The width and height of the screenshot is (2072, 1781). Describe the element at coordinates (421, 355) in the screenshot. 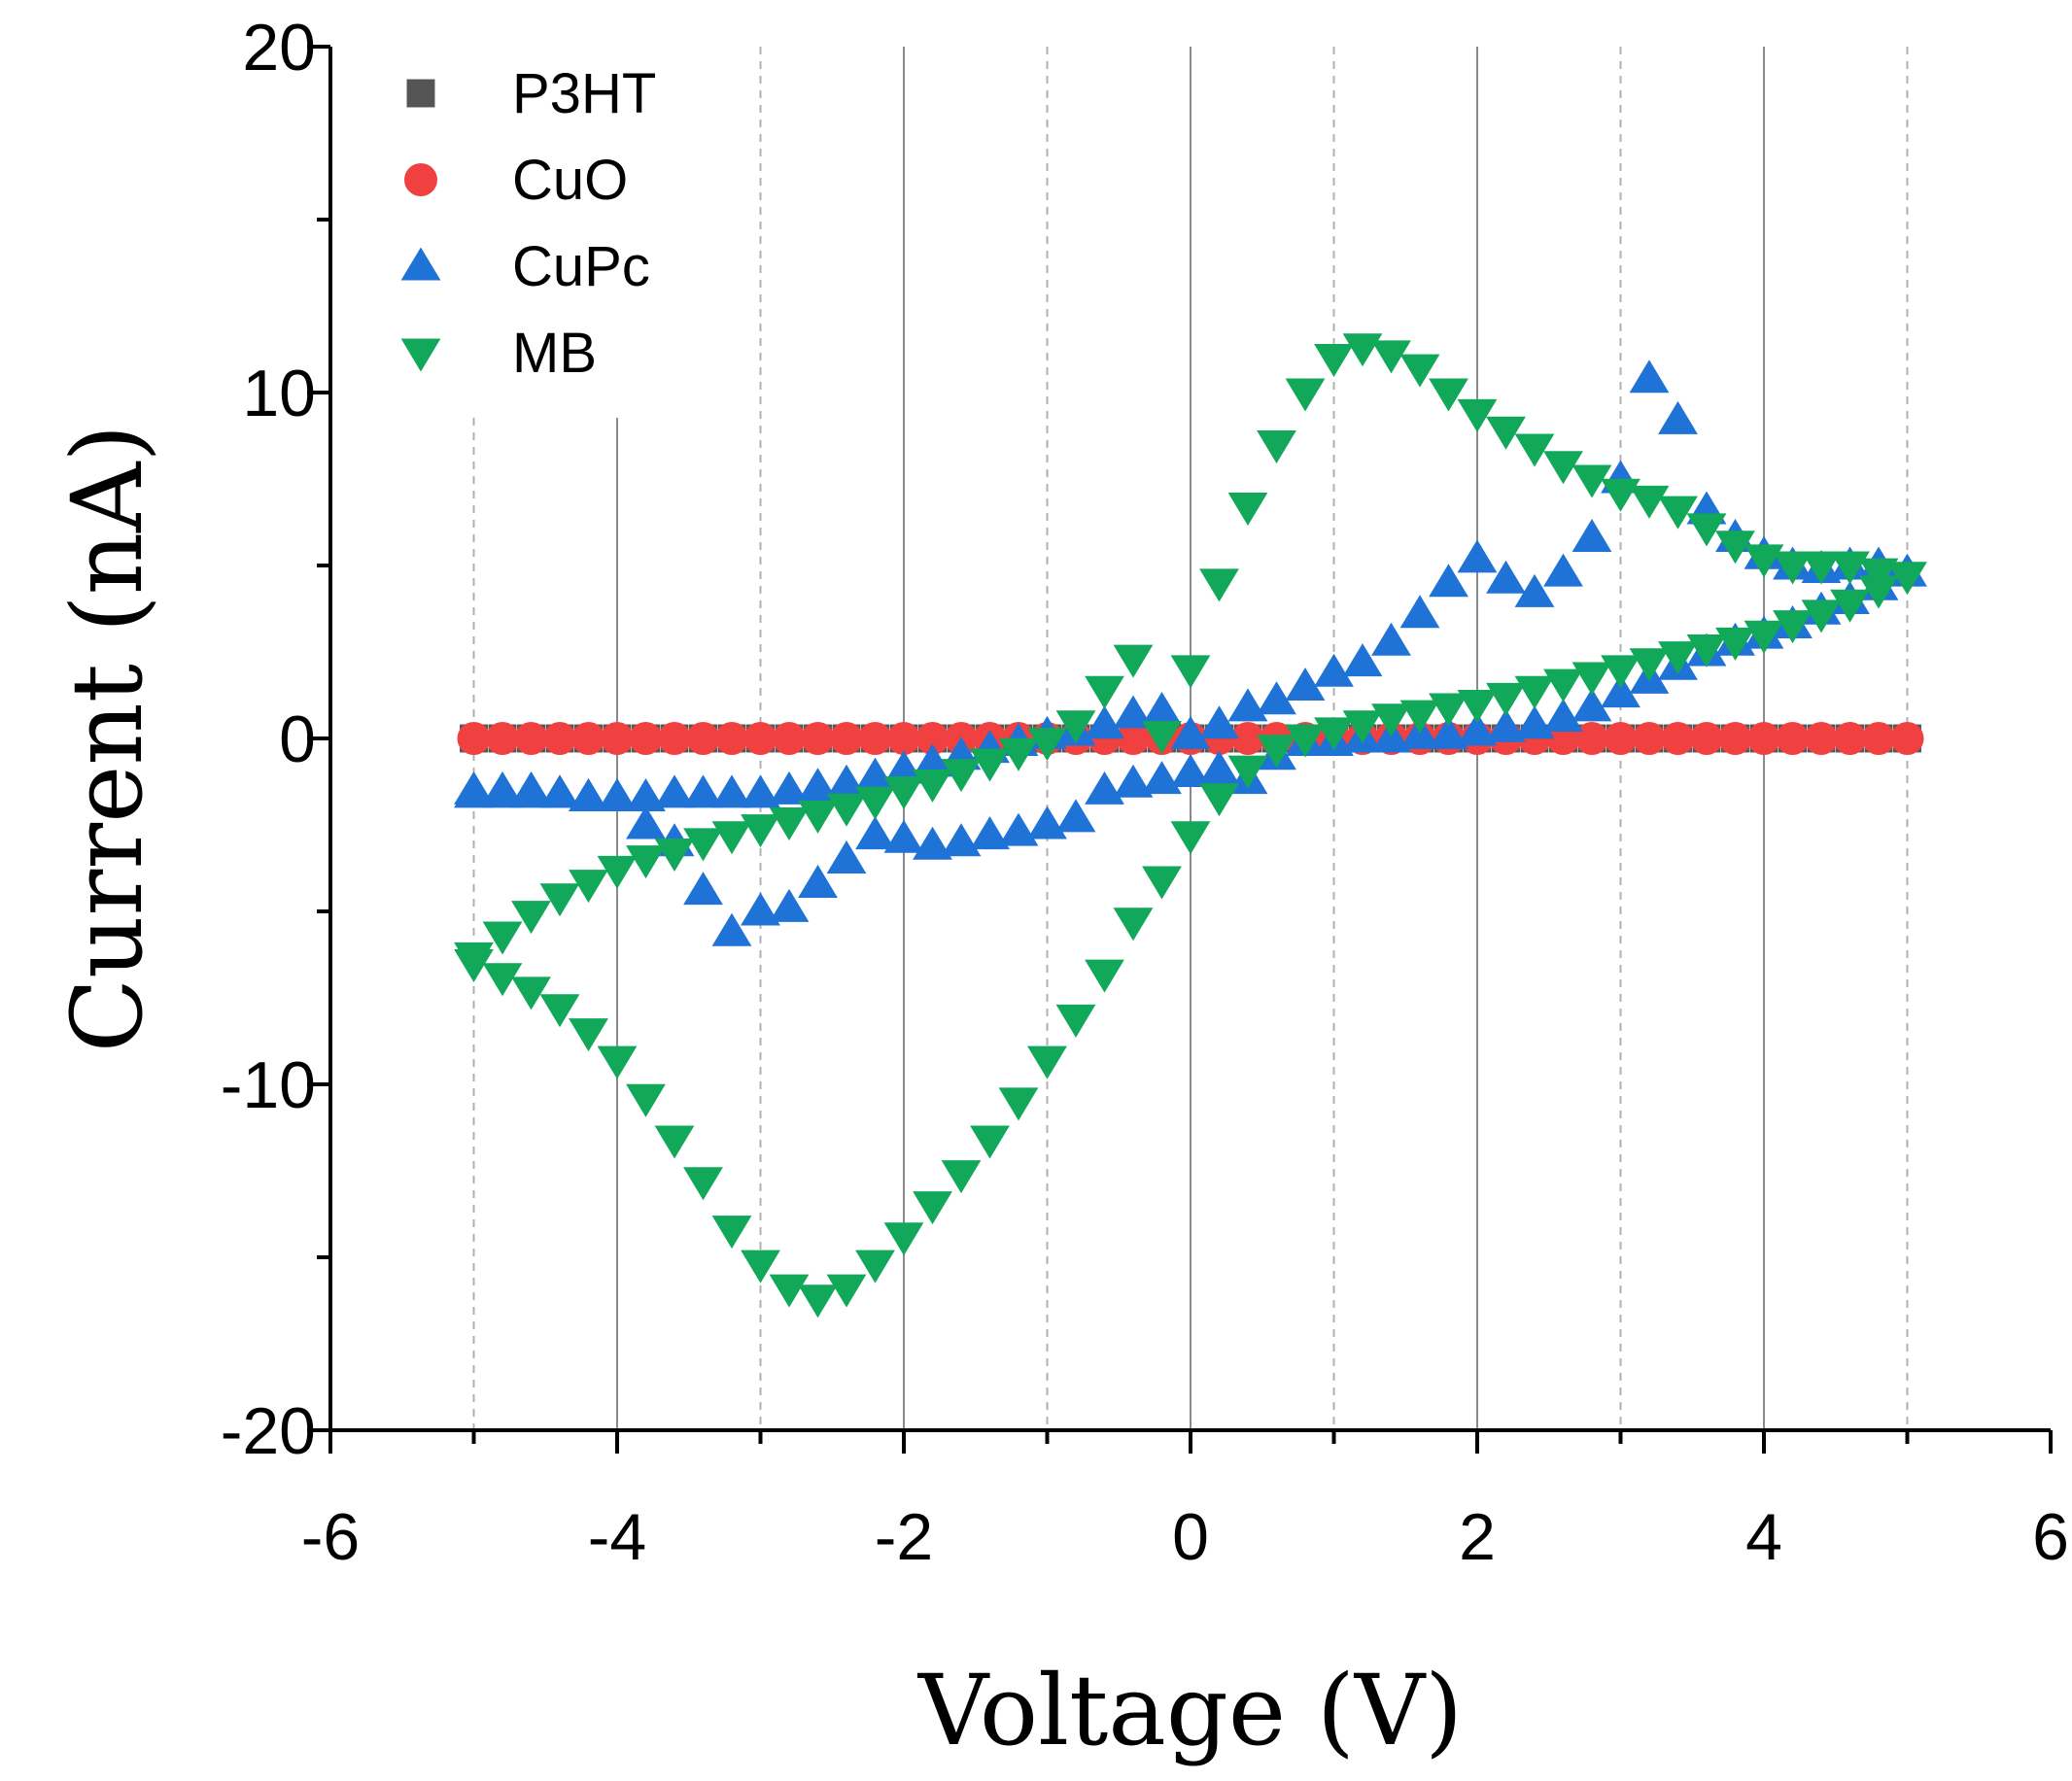

I see `legend-marker-mb` at that location.